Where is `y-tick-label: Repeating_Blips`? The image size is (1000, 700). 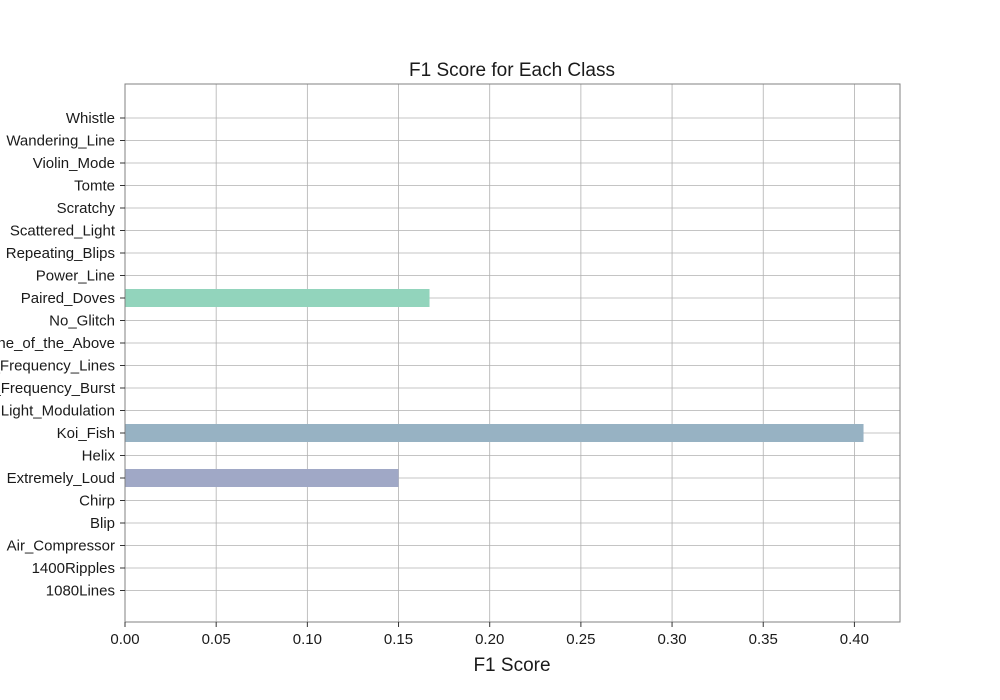
y-tick-label: Repeating_Blips is located at coordinates (60, 253).